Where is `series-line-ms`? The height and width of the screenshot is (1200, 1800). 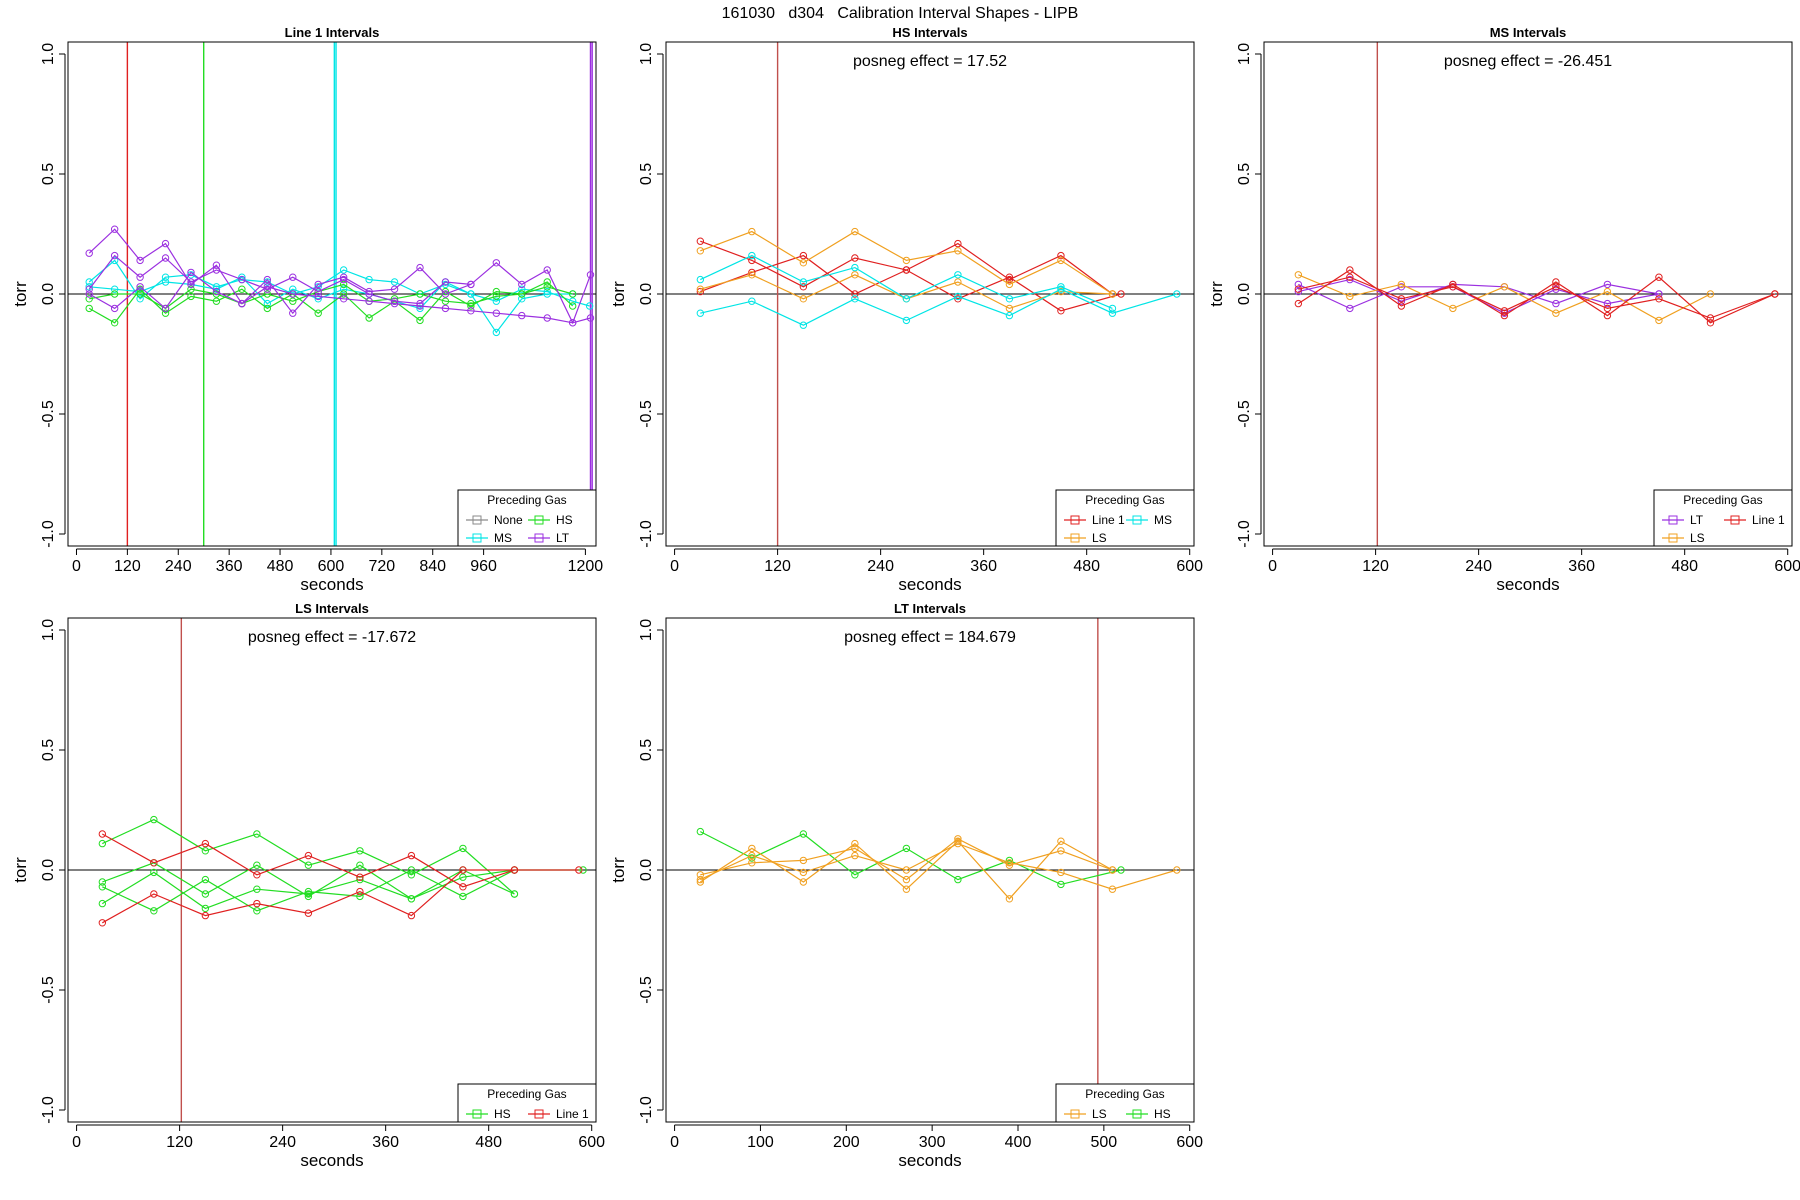
series-line-ms is located at coordinates (906, 281).